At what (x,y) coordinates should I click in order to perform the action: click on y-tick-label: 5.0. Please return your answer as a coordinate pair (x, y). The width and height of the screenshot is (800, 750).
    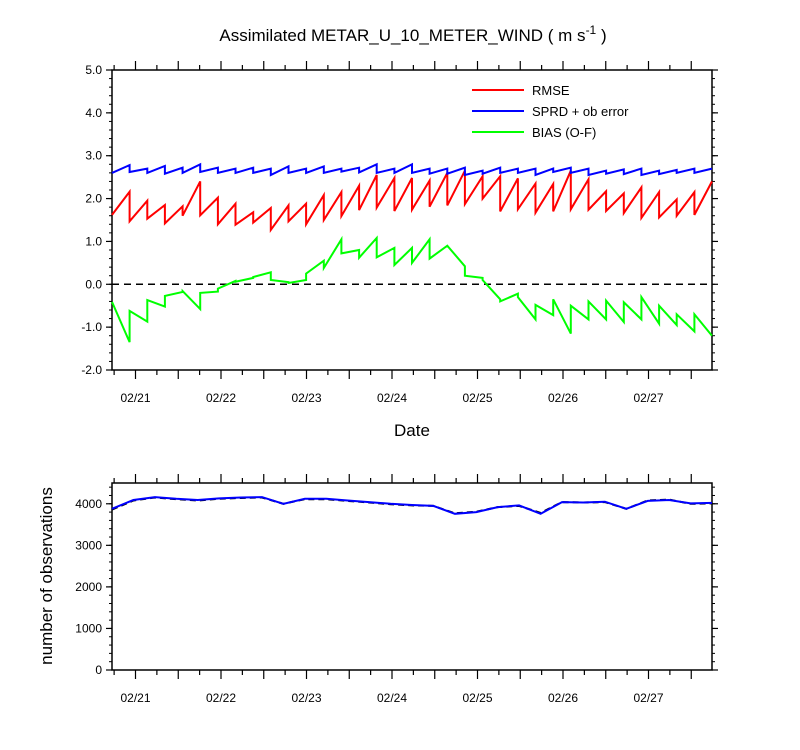
    Looking at the image, I should click on (93, 70).